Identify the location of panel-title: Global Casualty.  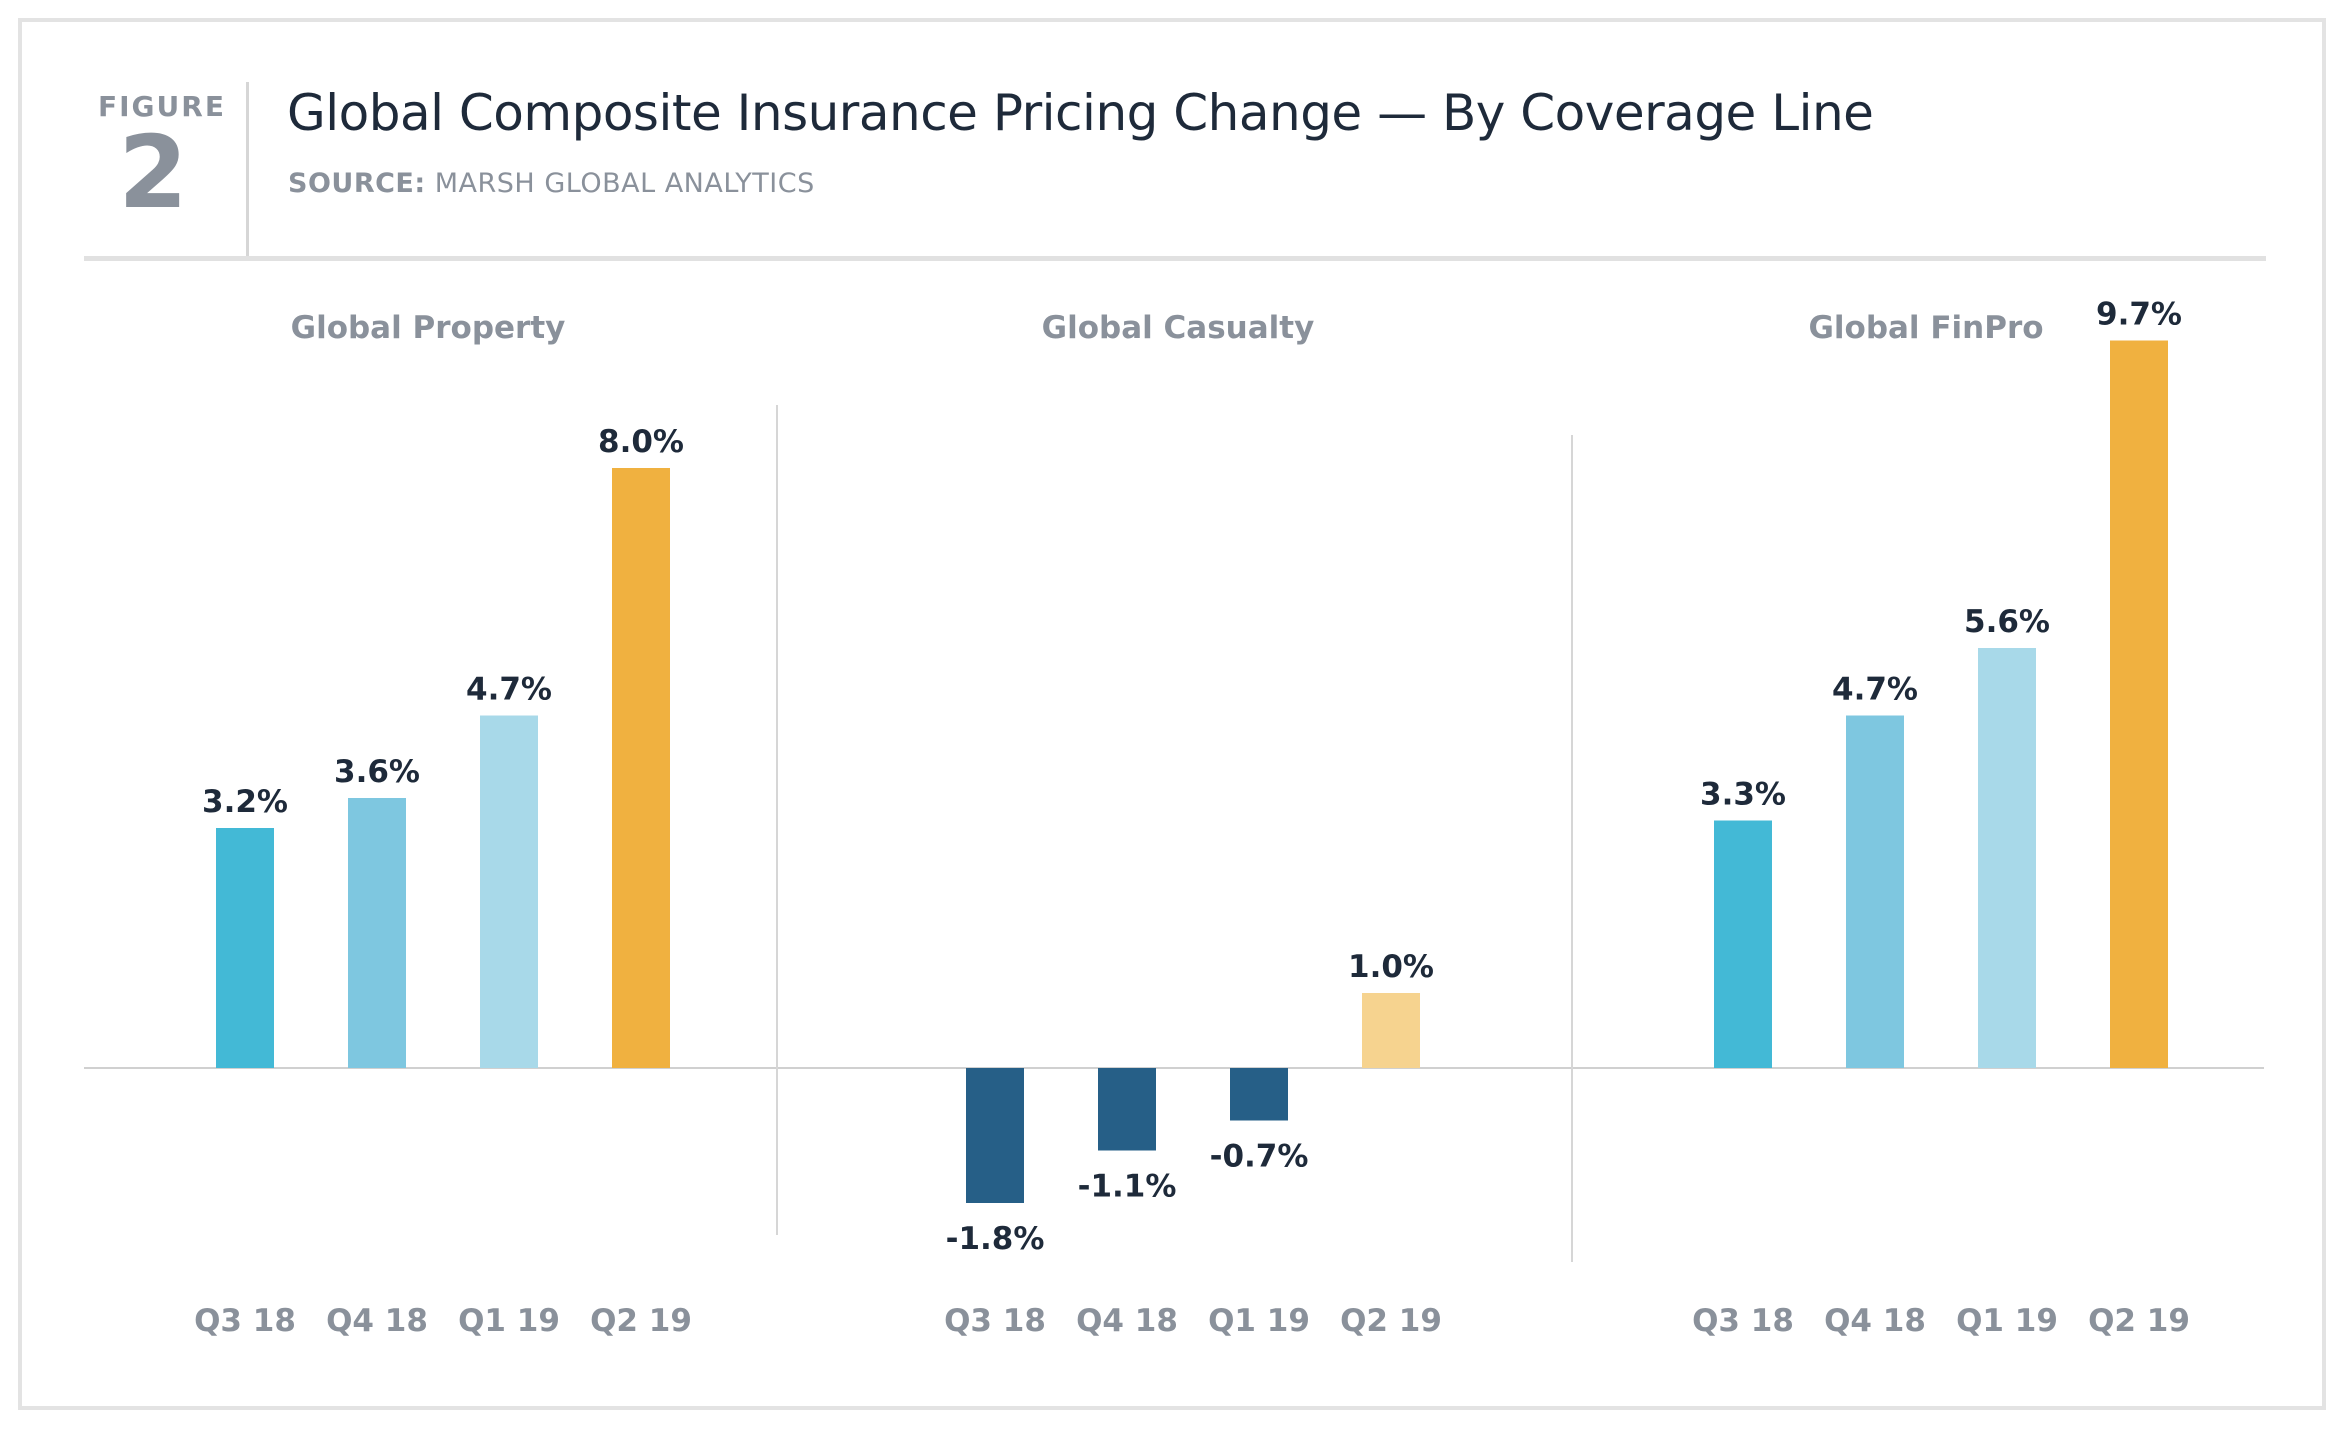
(1178, 328).